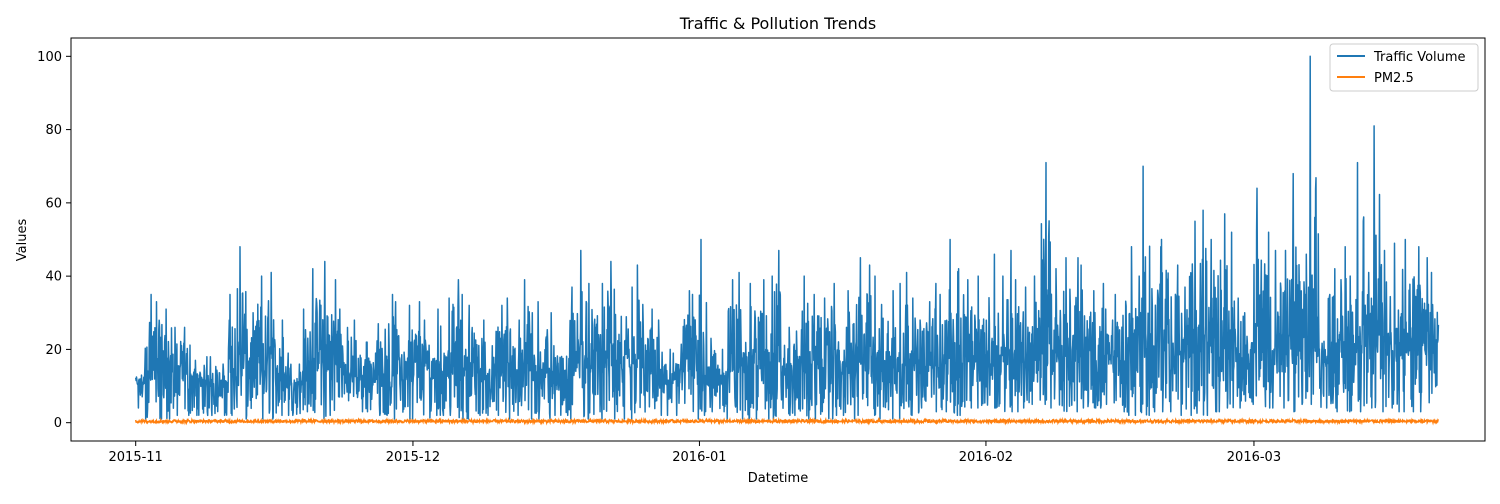  I want to click on legend: Traffic Volume PM2.5, so click(1404, 67).